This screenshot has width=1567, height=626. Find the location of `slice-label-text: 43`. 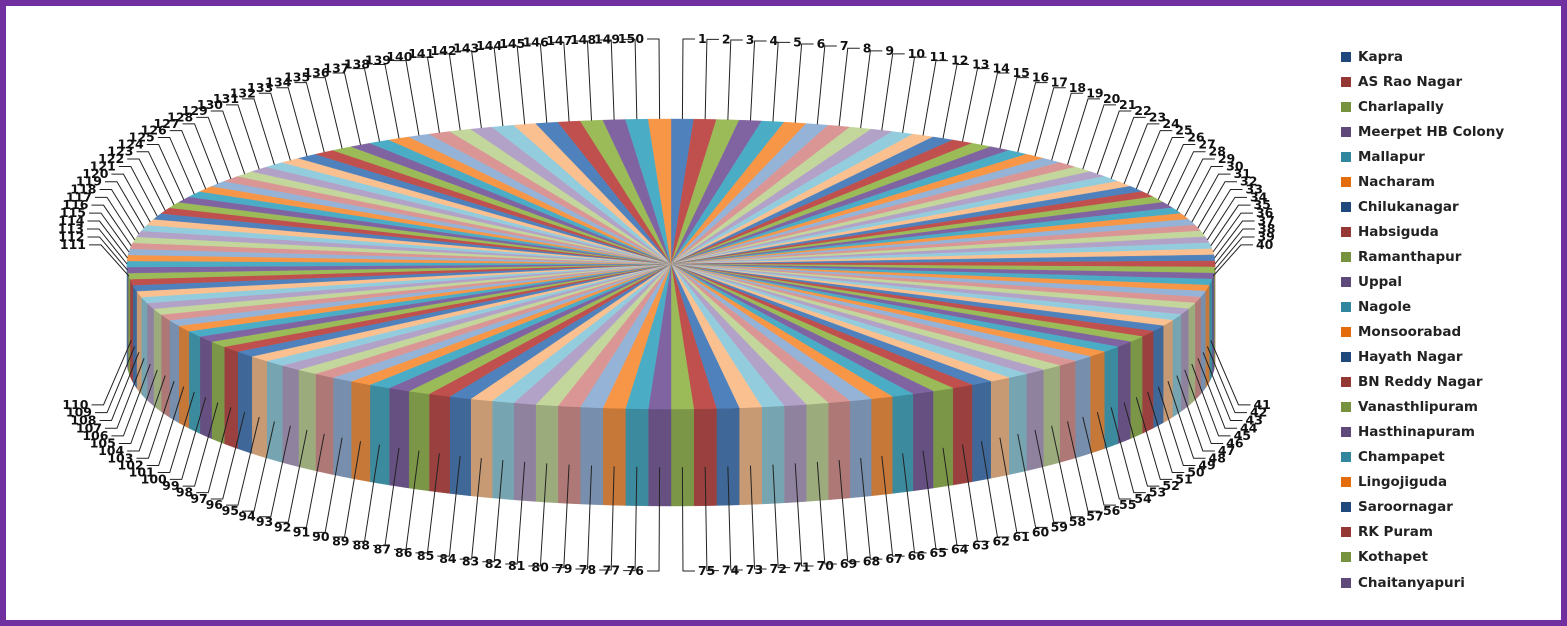

slice-label-text: 43 is located at coordinates (1254, 420).